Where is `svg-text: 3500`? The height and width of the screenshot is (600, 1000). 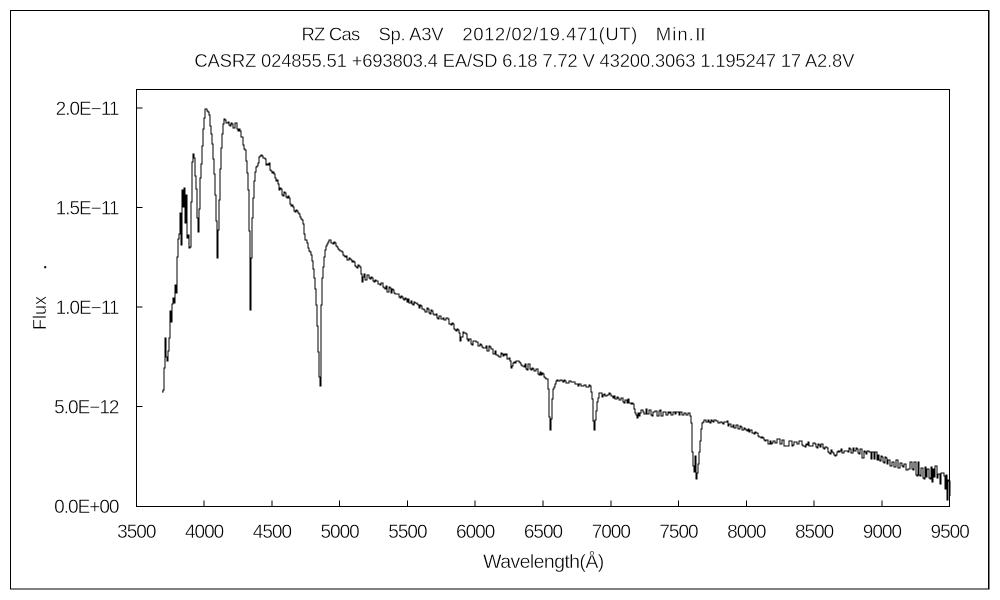
svg-text: 3500 is located at coordinates (136, 532).